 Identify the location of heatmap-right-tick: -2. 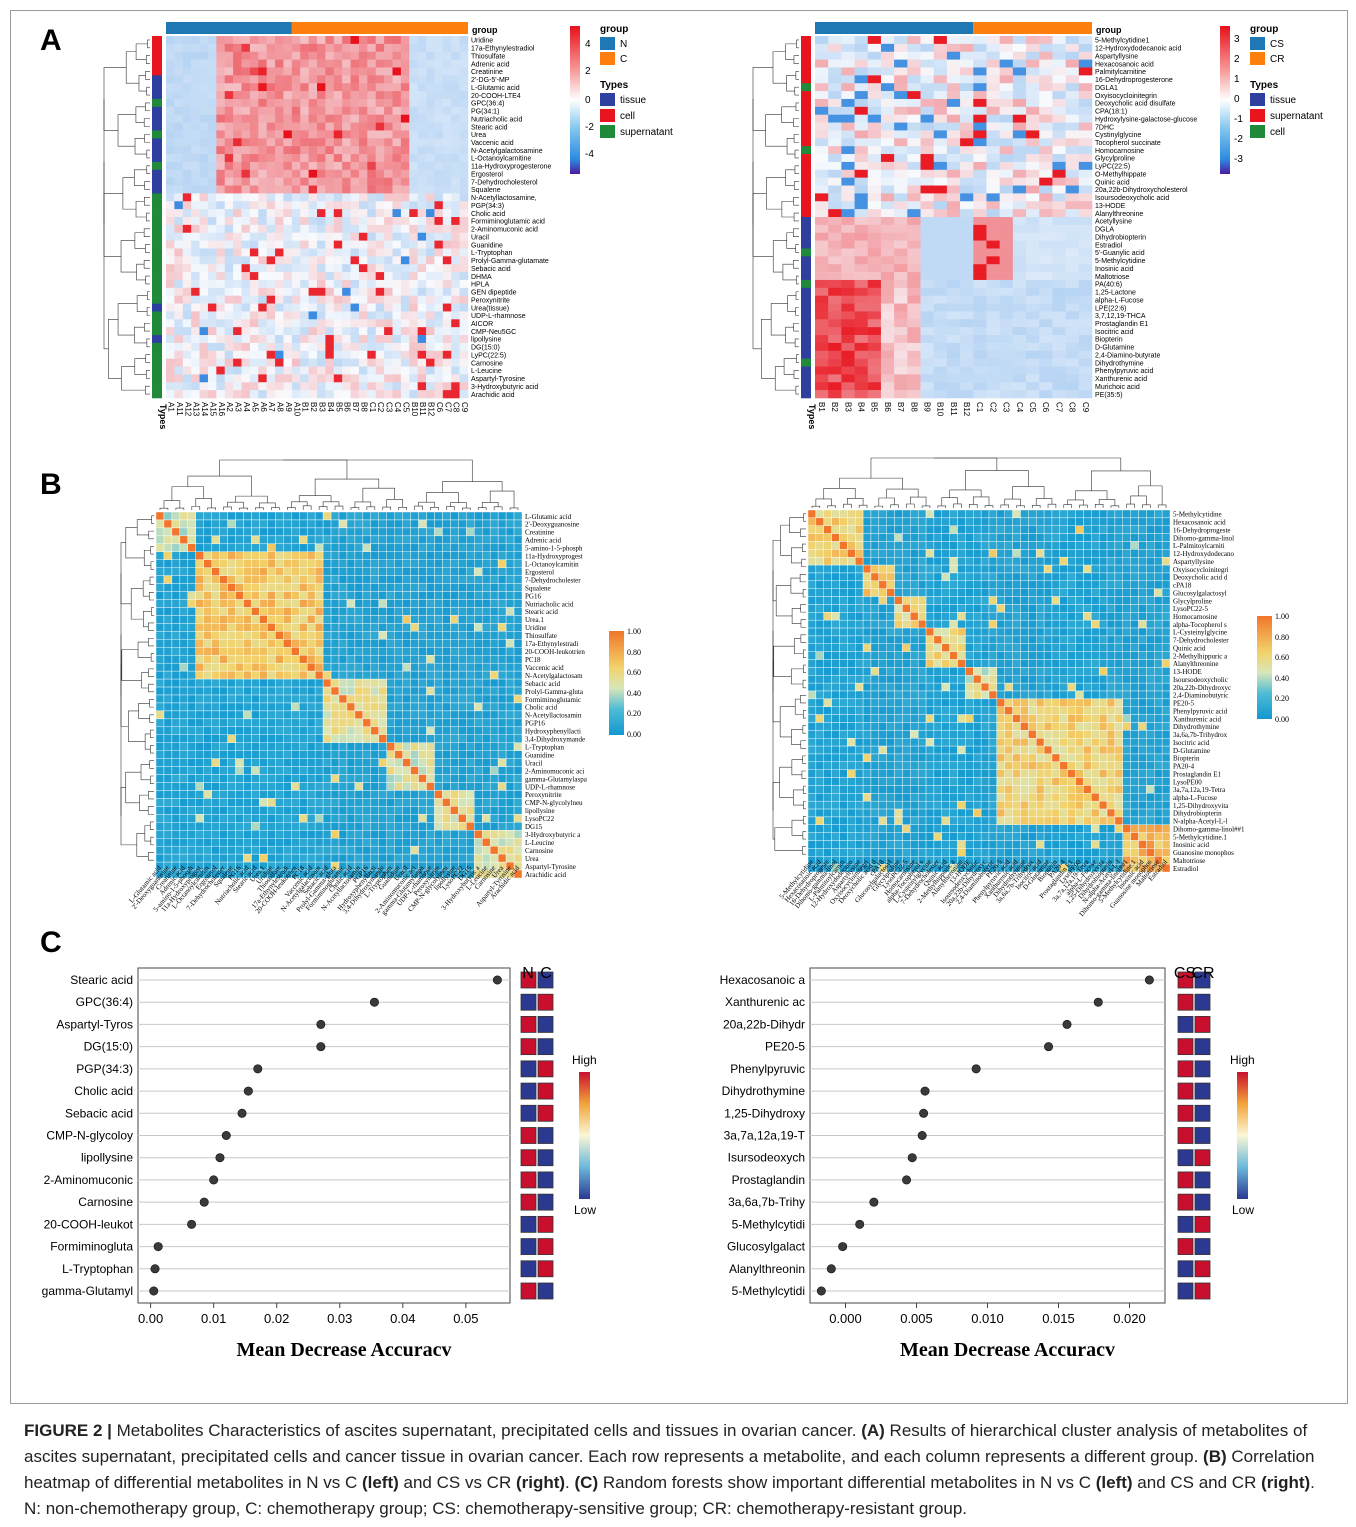
(1238, 139).